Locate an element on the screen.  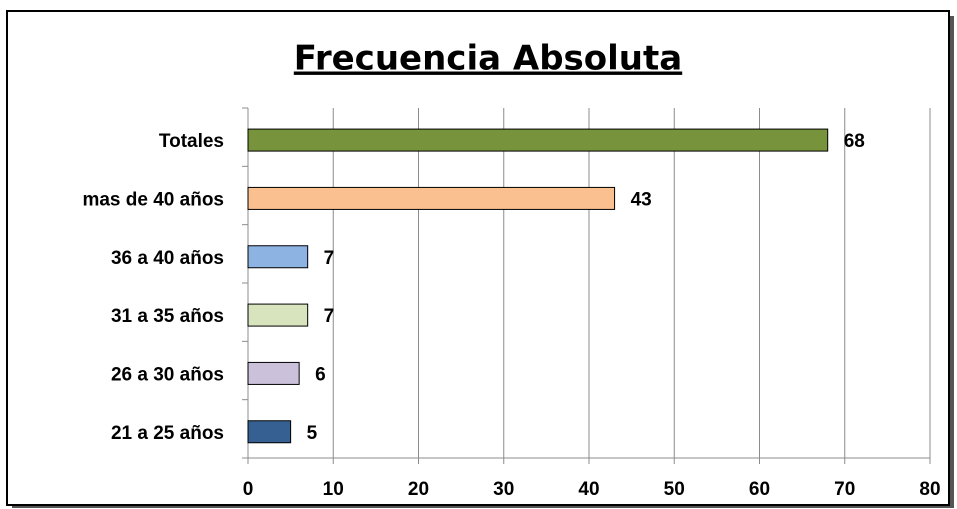
x-tick-label: 30 is located at coordinates (503, 489).